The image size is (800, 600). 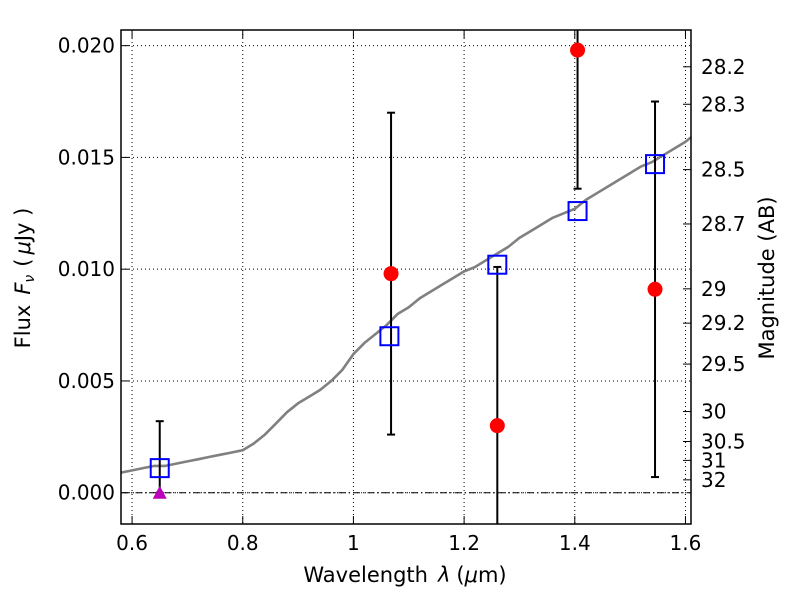 What do you see at coordinates (460, 575) in the screenshot?
I see `x-axis-unit-open: (` at bounding box center [460, 575].